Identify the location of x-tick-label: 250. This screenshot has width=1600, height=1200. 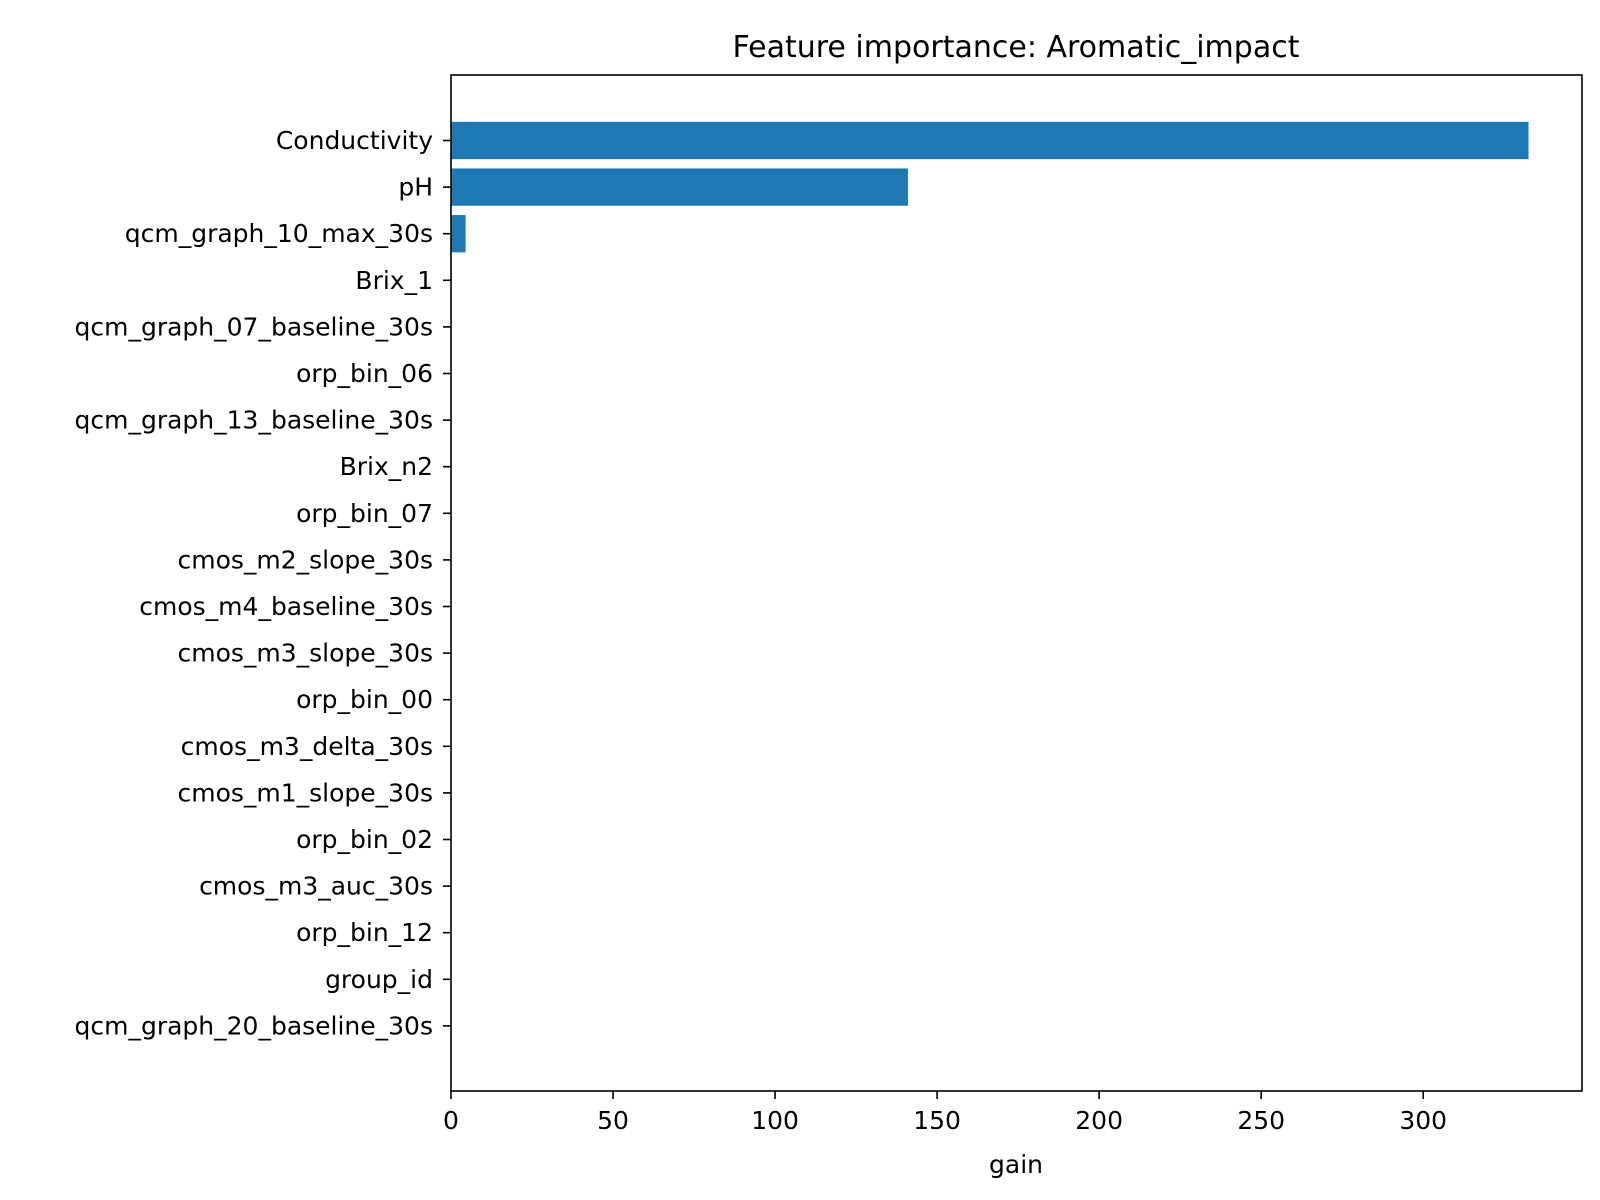
(1261, 1120).